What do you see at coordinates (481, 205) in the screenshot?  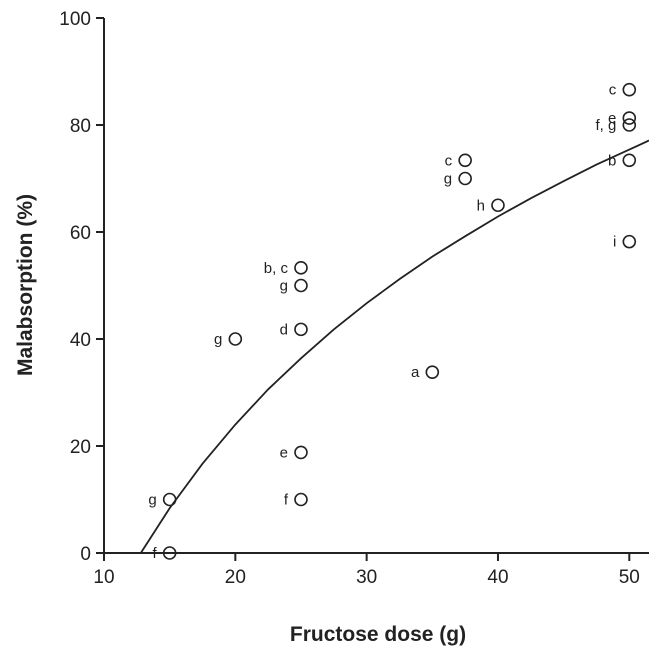 I see `data-point-label: h` at bounding box center [481, 205].